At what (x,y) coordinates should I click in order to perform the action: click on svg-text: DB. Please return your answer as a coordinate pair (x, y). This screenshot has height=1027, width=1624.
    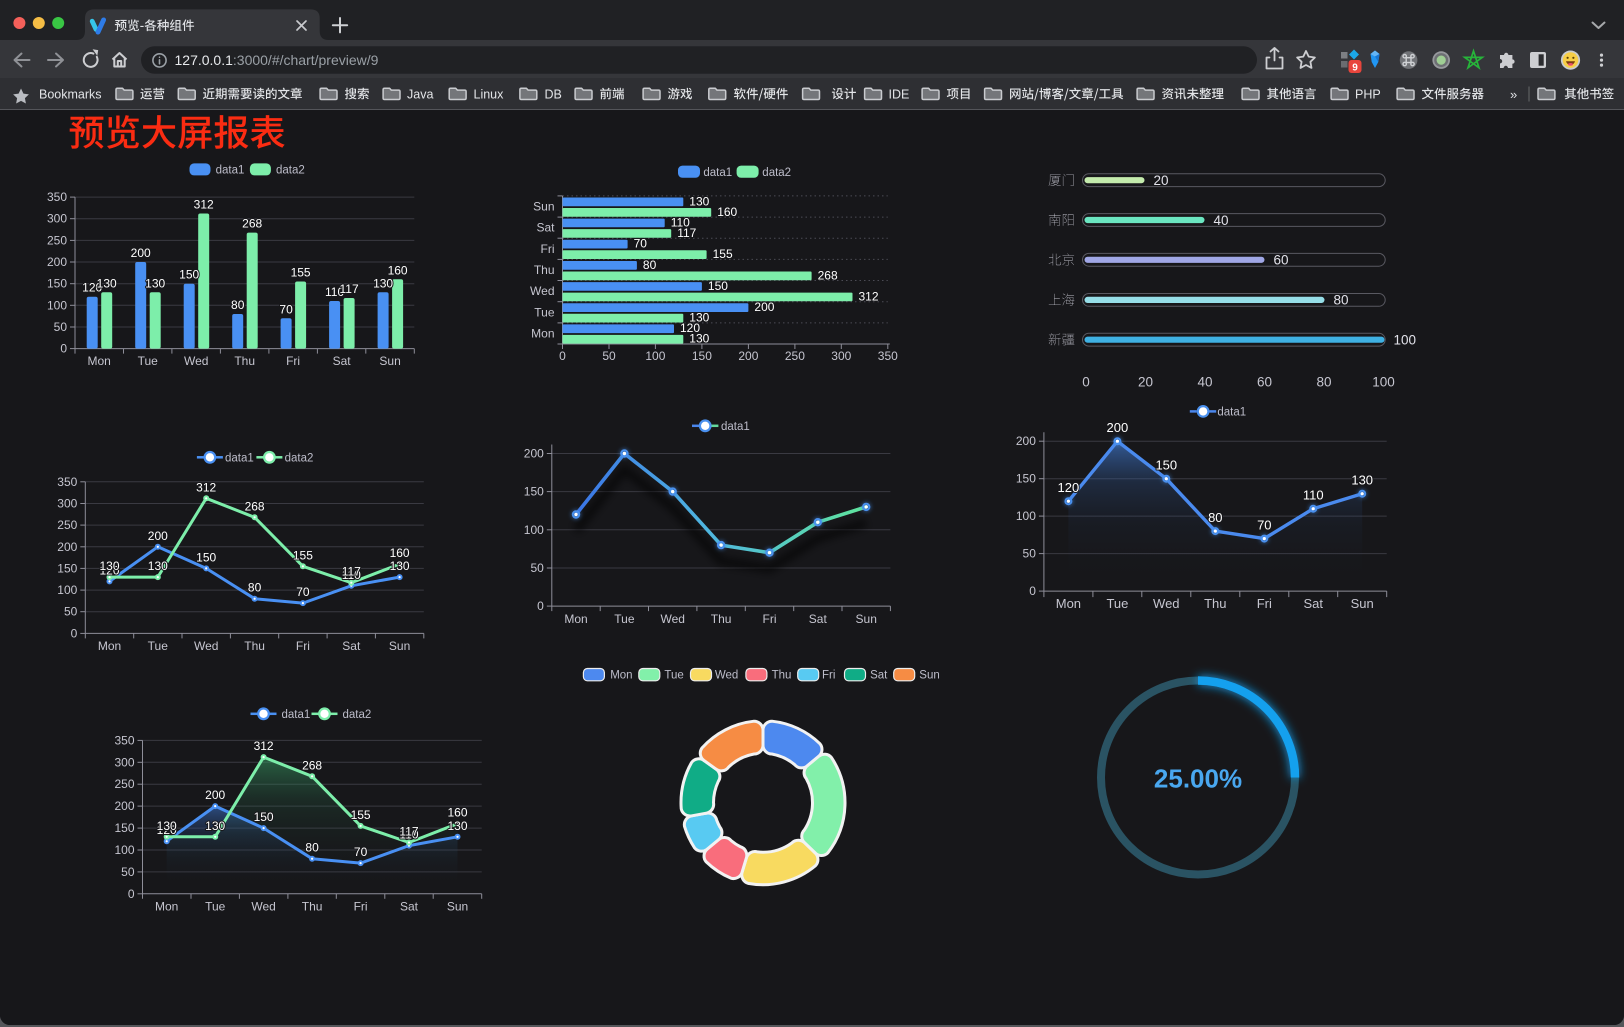
    Looking at the image, I should click on (553, 94).